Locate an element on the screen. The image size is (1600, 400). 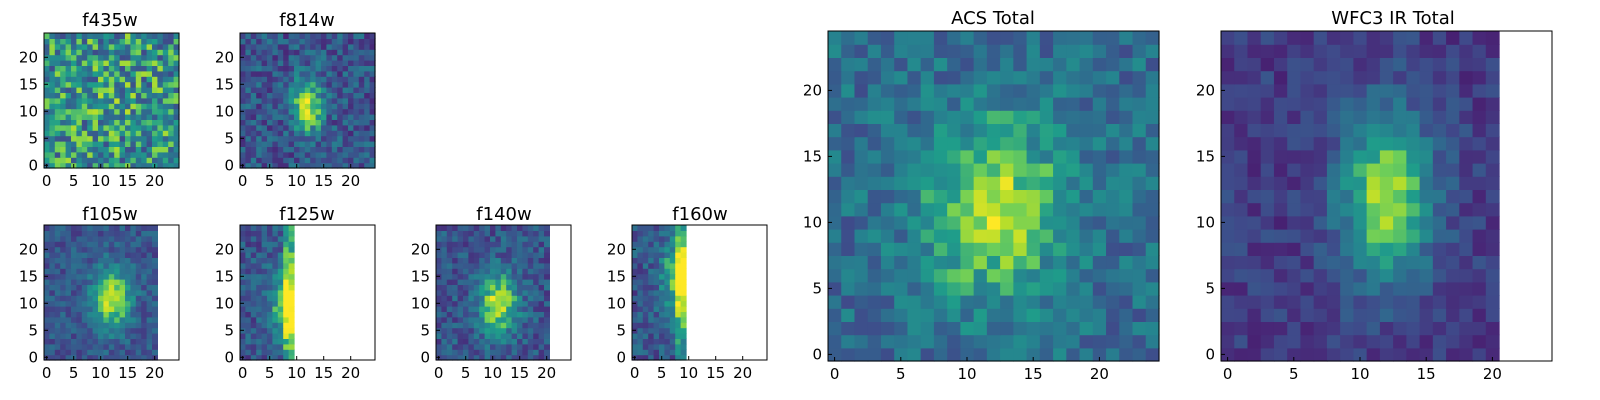
y-tick-label: 5 is located at coordinates (621, 330).